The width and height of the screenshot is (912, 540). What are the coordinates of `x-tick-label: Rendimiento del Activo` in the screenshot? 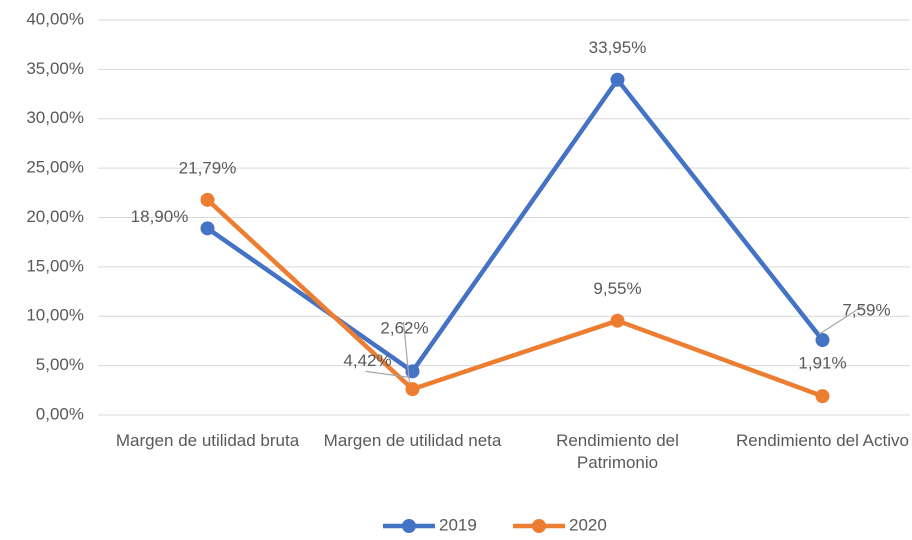 It's located at (822, 440).